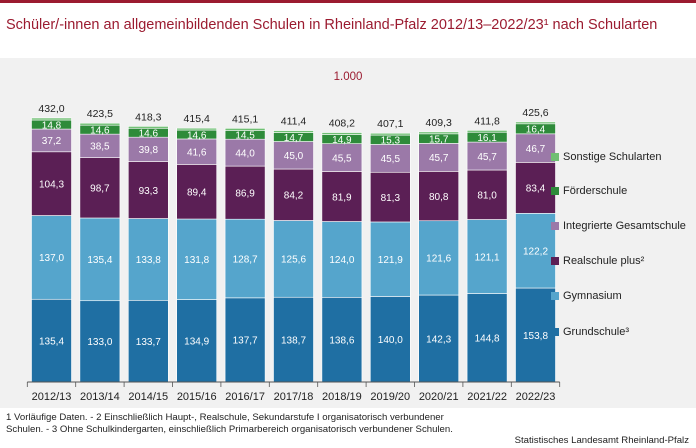 This screenshot has height=448, width=696. What do you see at coordinates (149, 191) in the screenshot?
I see `segment-value-label: 93,3` at bounding box center [149, 191].